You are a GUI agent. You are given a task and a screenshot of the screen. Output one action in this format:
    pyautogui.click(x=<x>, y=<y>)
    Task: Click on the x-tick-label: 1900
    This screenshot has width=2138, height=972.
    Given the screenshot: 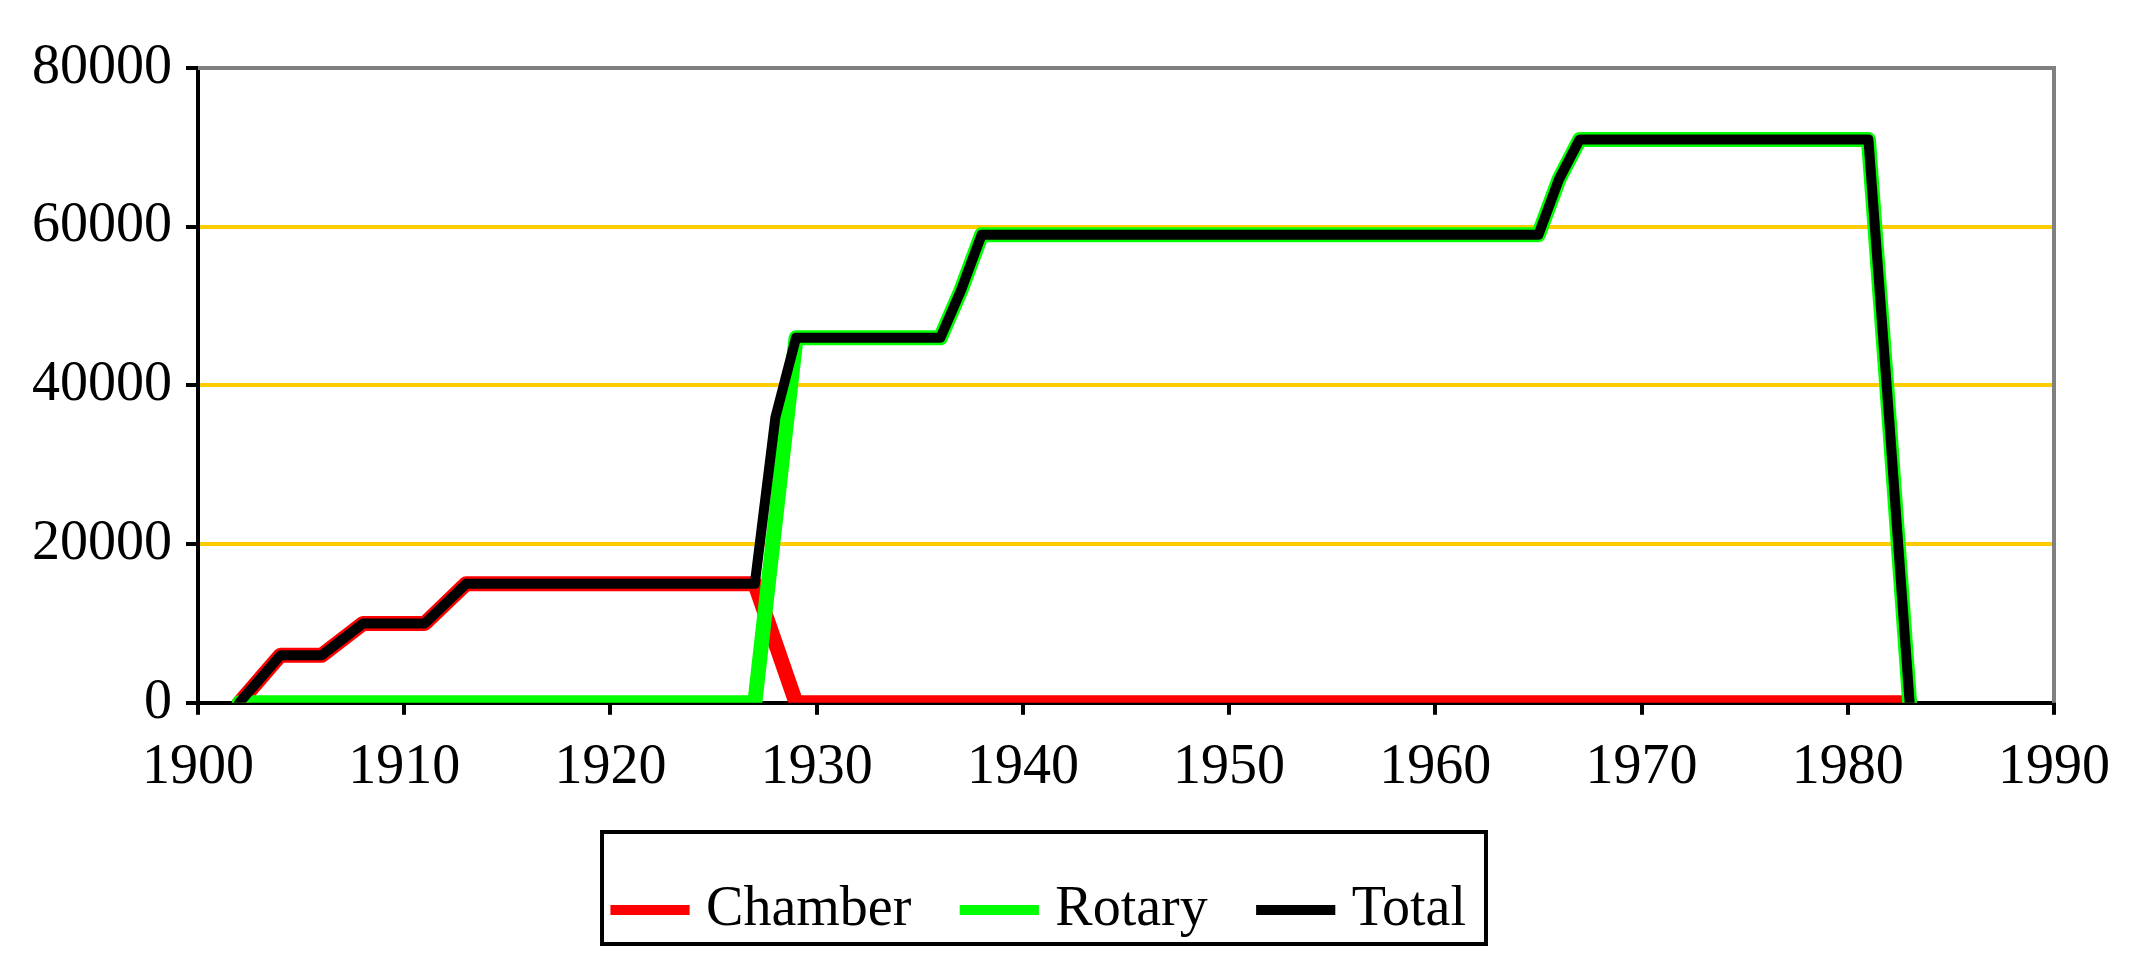 What is the action you would take?
    pyautogui.click(x=198, y=764)
    